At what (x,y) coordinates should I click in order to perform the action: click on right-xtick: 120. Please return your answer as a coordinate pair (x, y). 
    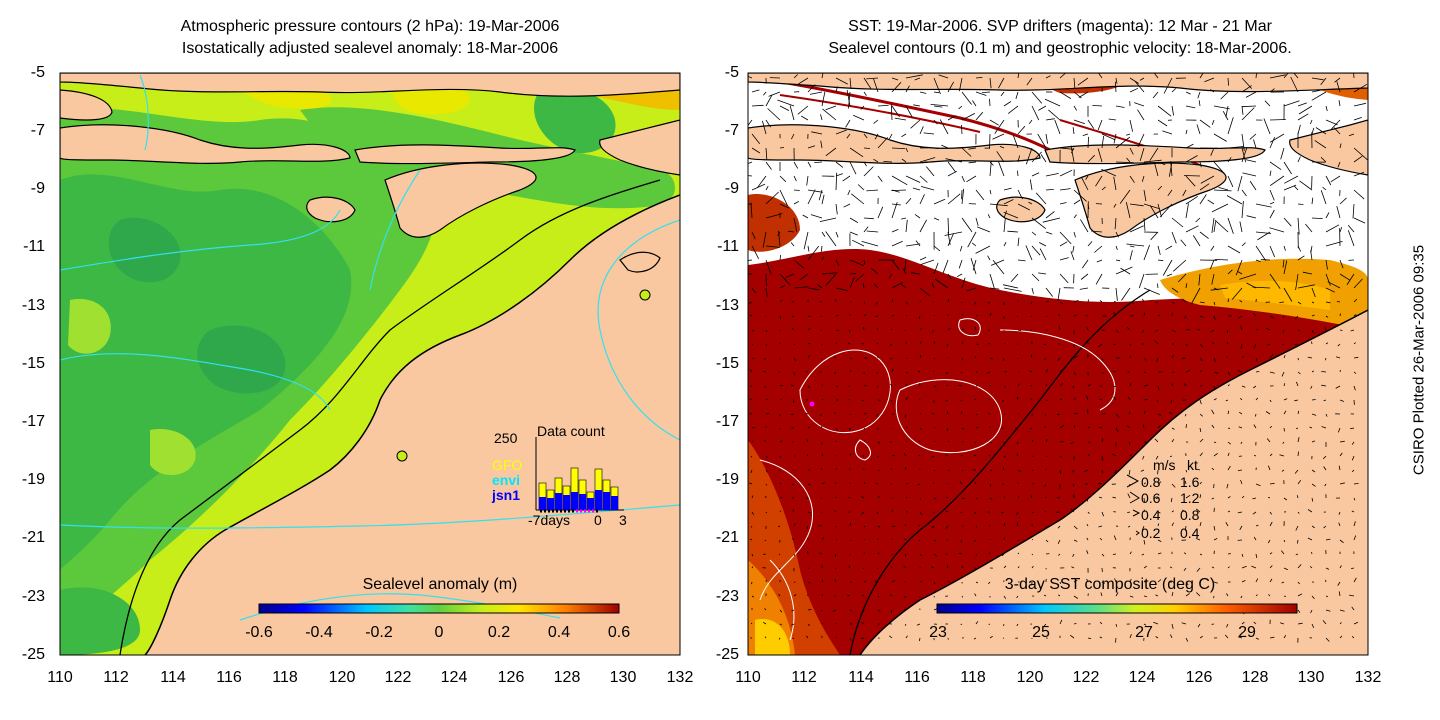
    Looking at the image, I should click on (1030, 677).